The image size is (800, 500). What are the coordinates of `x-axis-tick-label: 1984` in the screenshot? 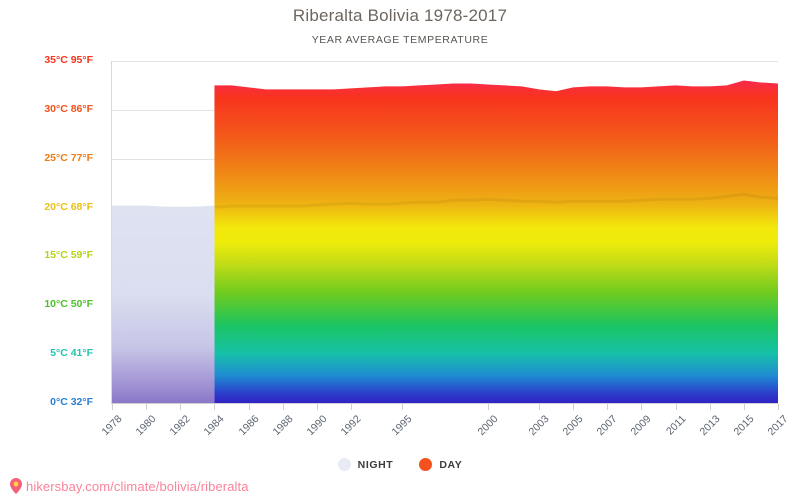 It's located at (214, 426).